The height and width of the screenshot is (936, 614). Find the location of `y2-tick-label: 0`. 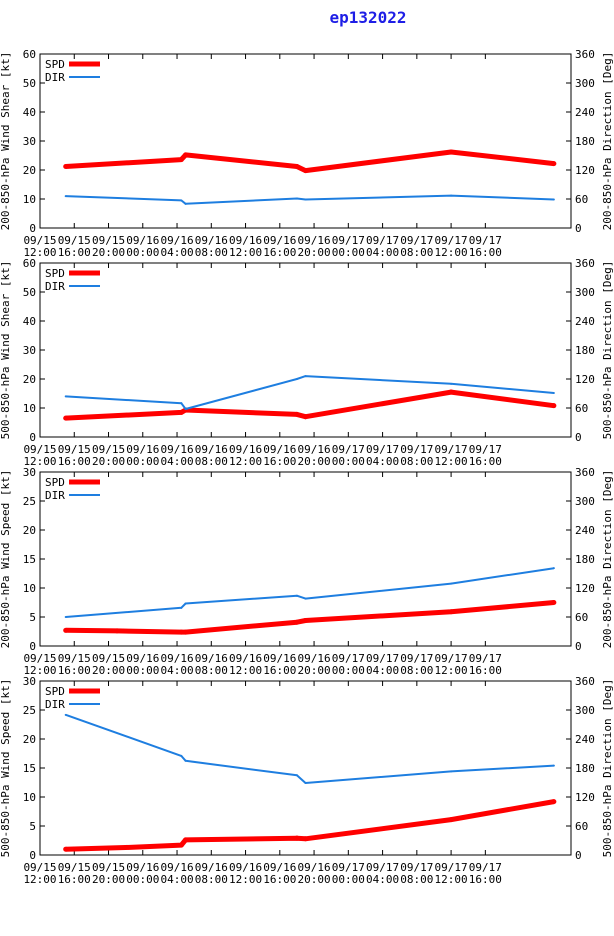

y2-tick-label: 0 is located at coordinates (578, 437).